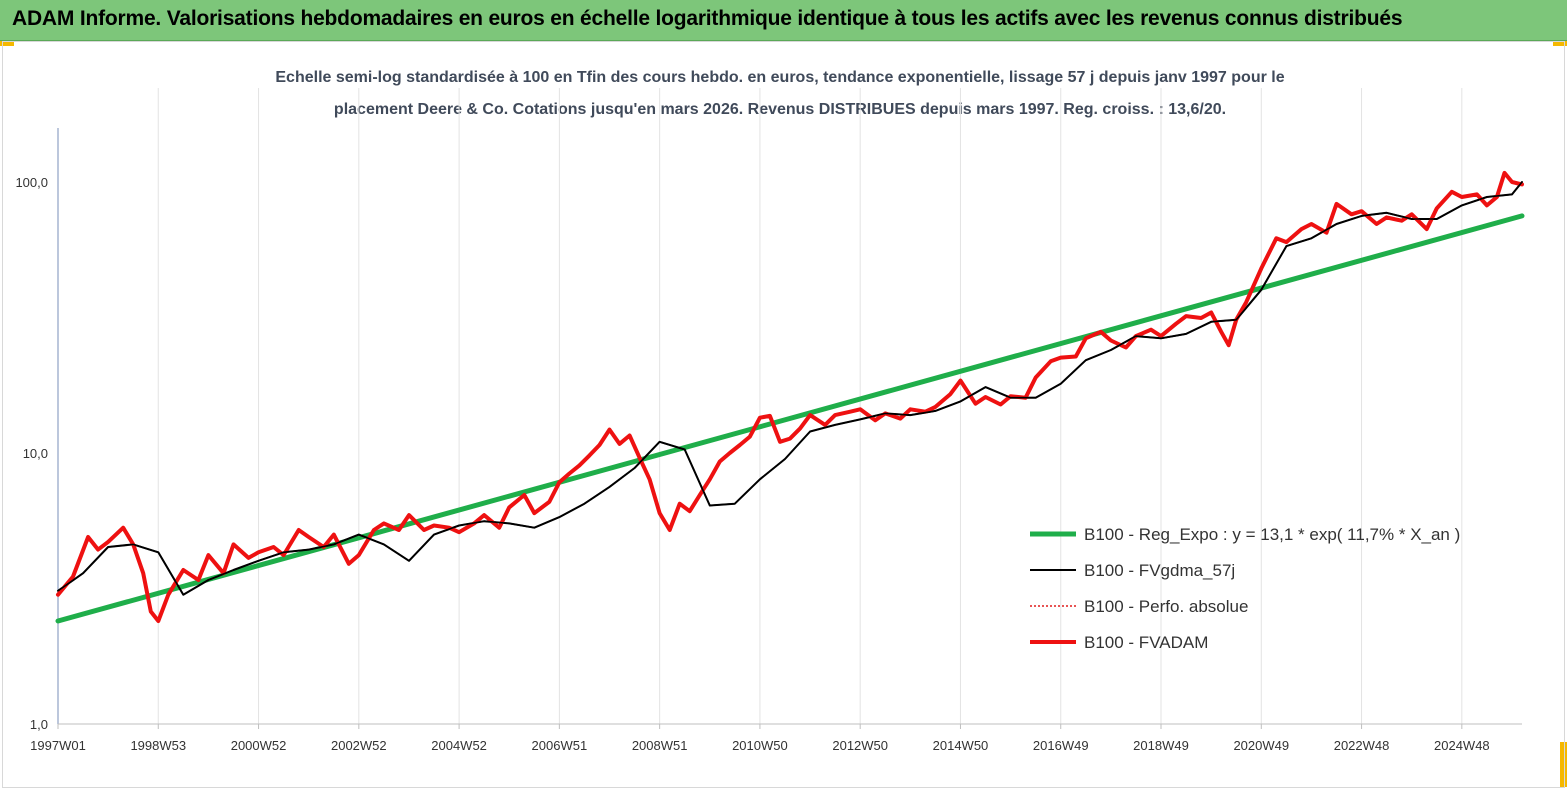  I want to click on corner-handle-bottom-right, so click(1563, 764).